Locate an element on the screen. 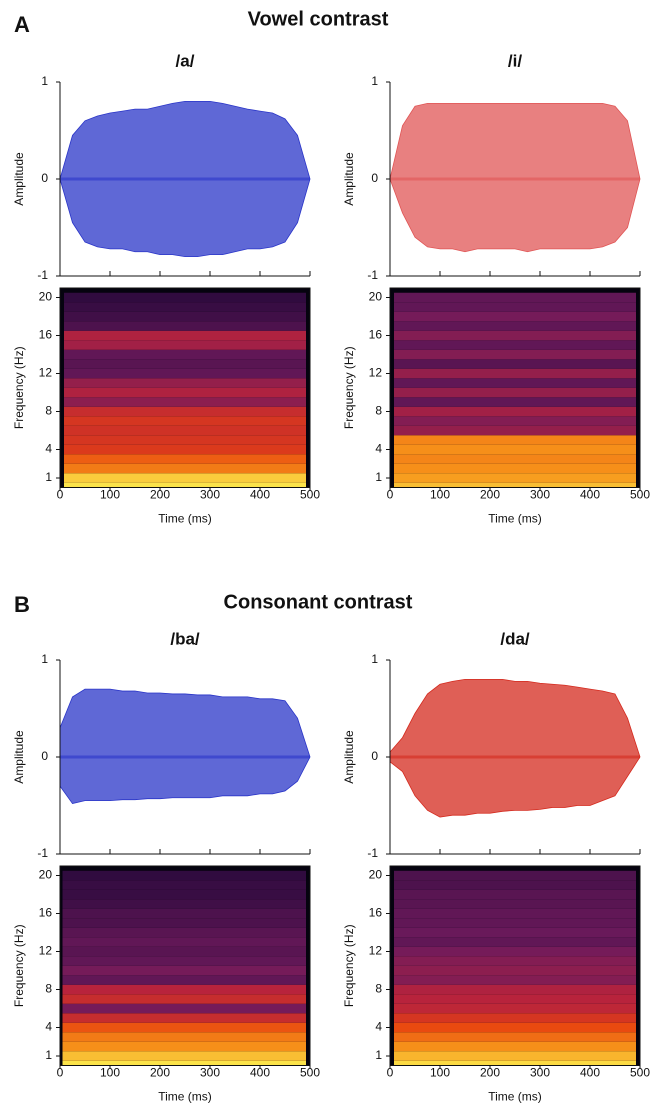 The height and width of the screenshot is (1106, 666). x-tick-label: 0 is located at coordinates (390, 495).